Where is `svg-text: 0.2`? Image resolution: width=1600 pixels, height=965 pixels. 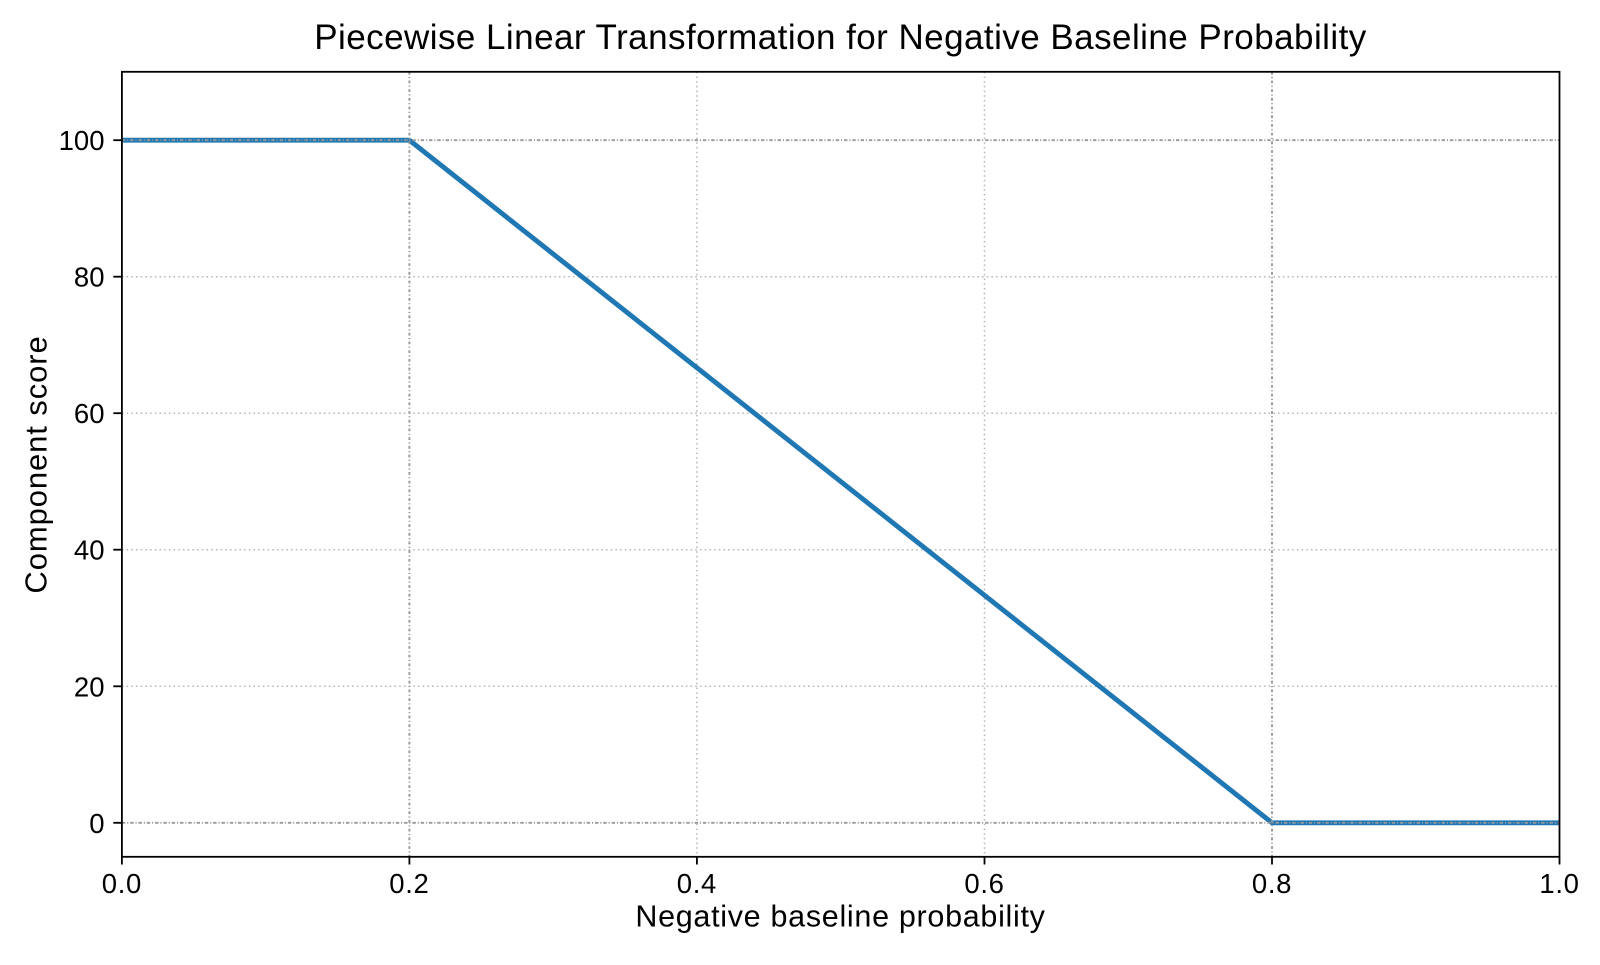 svg-text: 0.2 is located at coordinates (409, 883).